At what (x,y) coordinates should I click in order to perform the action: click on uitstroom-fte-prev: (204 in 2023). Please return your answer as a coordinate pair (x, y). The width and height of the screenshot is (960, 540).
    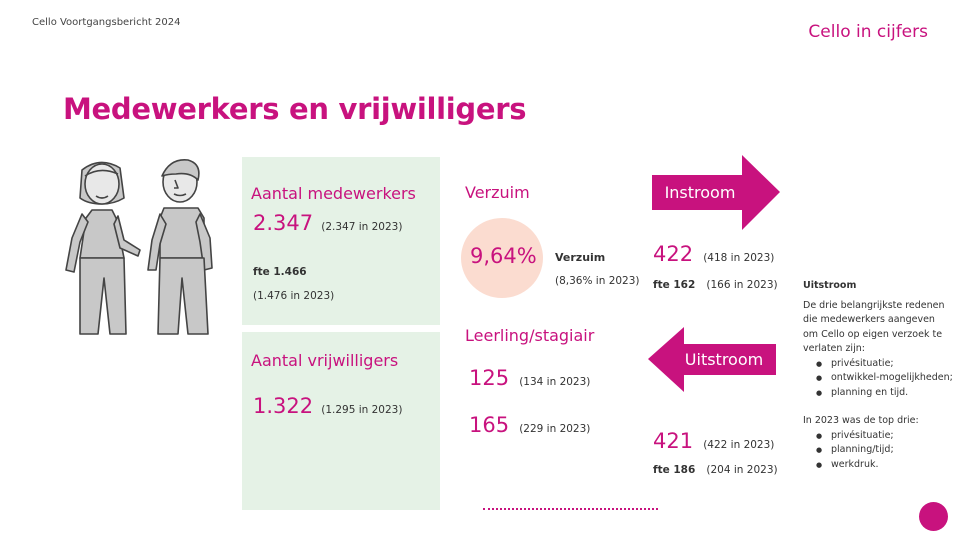
    Looking at the image, I should click on (742, 470).